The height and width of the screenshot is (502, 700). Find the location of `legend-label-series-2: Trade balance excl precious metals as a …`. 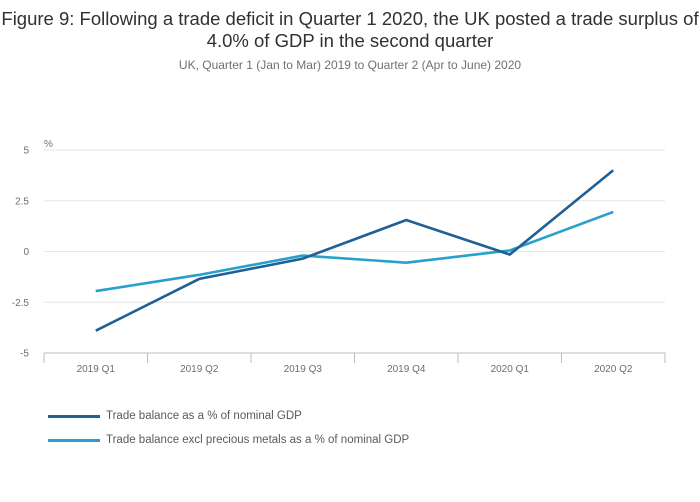

legend-label-series-2: Trade balance excl precious metals as a … is located at coordinates (258, 440).